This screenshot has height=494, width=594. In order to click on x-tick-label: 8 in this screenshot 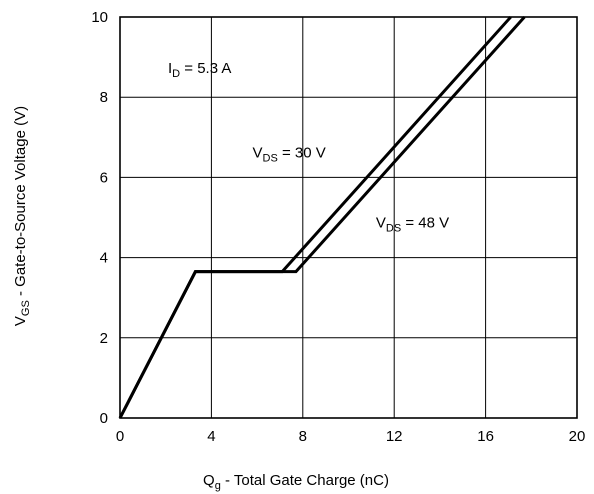, I will do `click(303, 436)`.